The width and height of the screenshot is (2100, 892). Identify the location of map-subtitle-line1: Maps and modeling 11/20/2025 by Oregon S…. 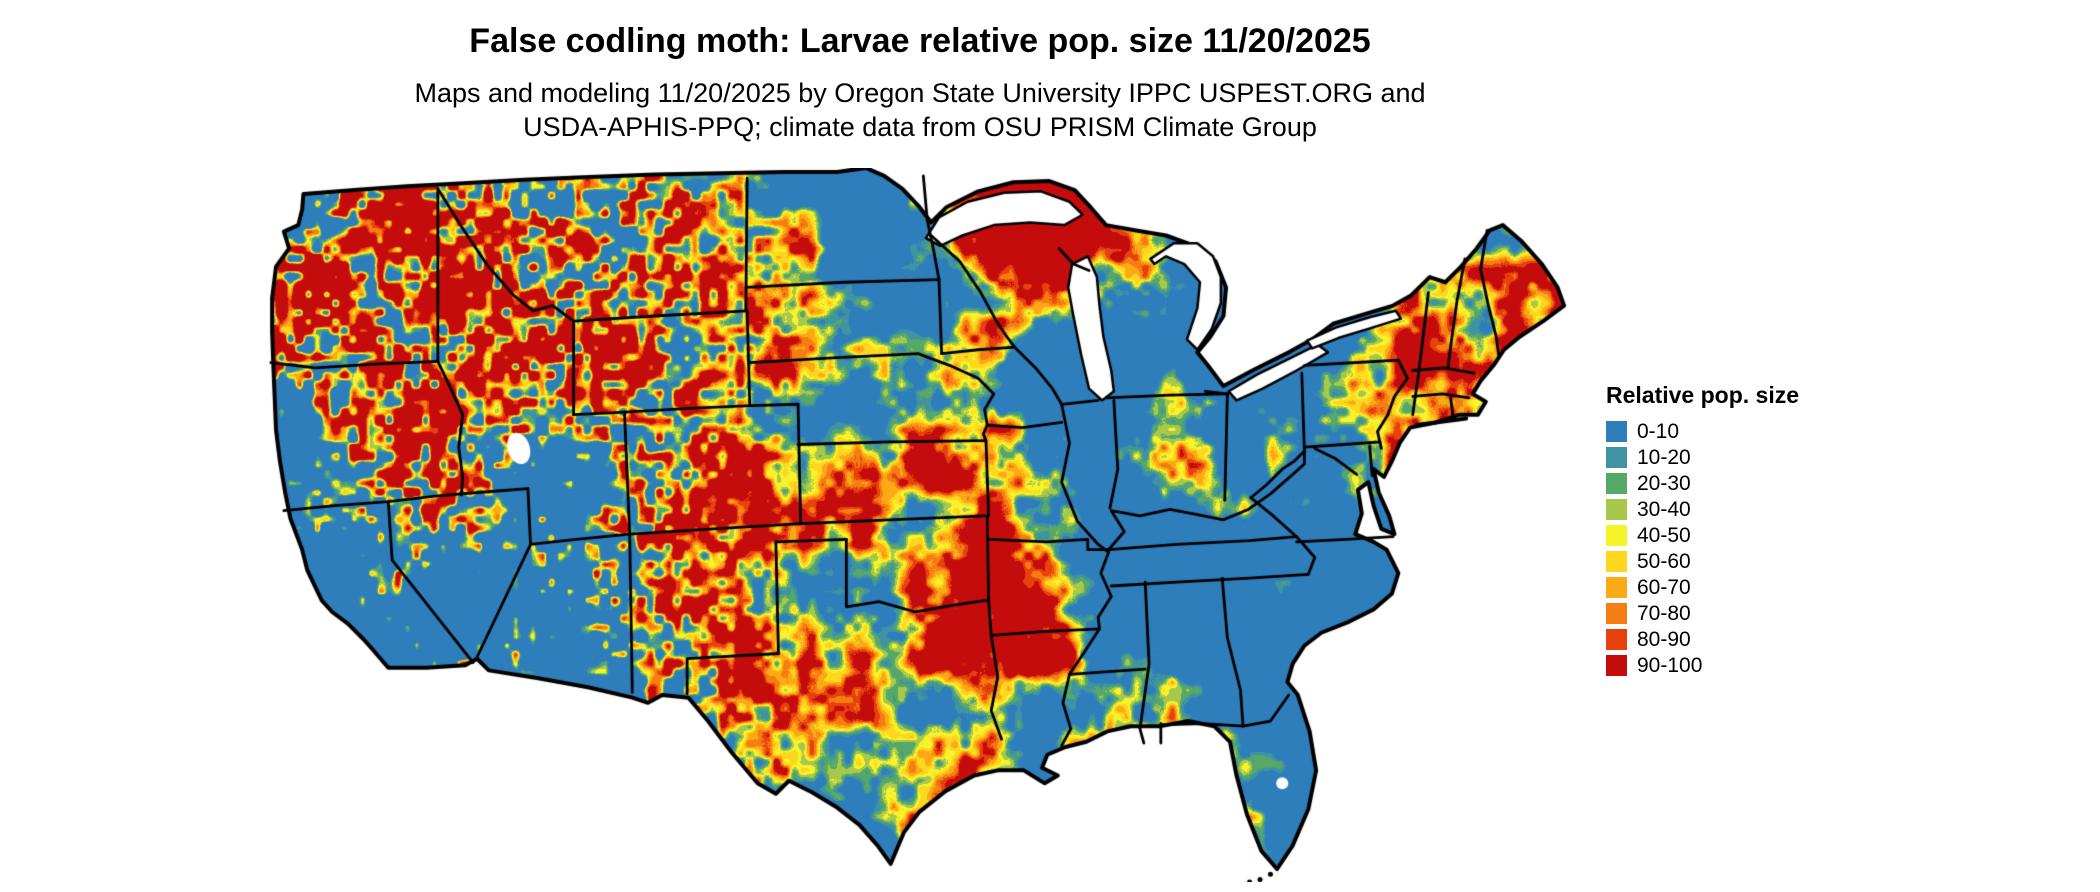
(920, 93).